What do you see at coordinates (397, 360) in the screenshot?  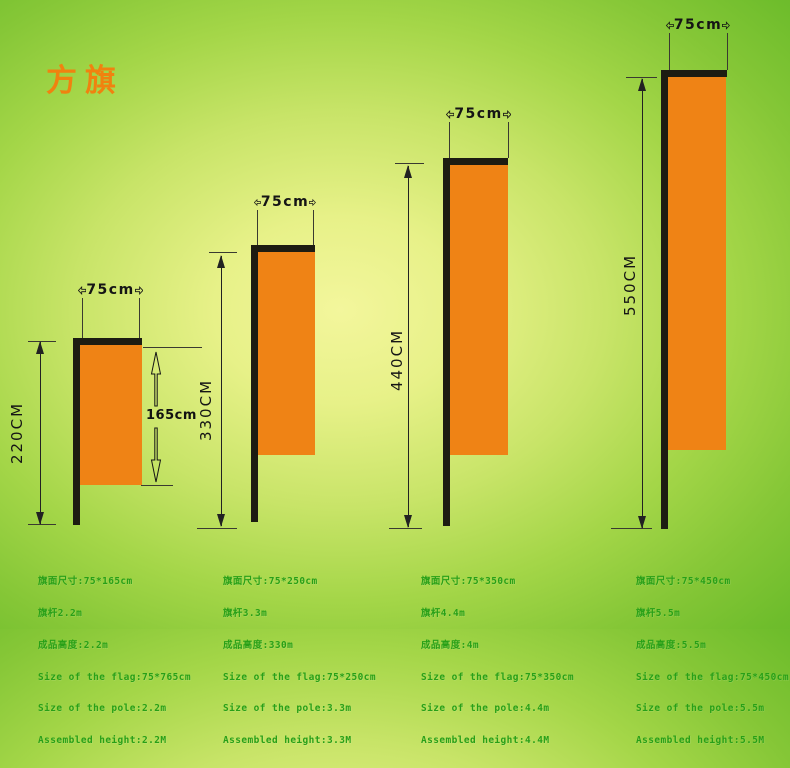 I see `height-dimension-label: 440CM` at bounding box center [397, 360].